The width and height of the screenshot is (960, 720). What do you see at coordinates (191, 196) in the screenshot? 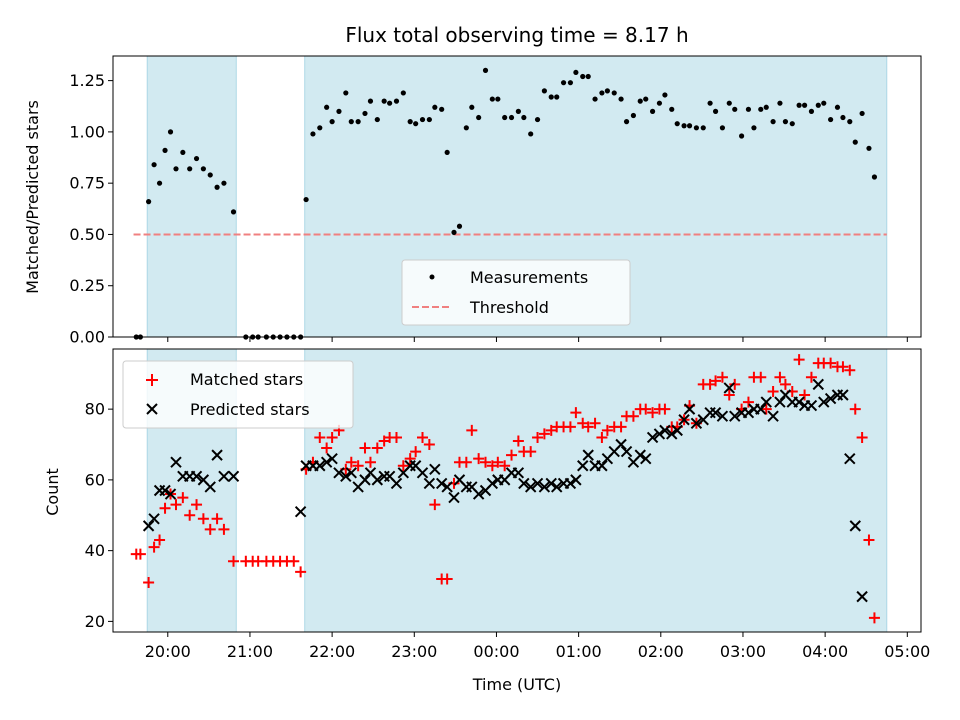
I see `shaded-interval` at bounding box center [191, 196].